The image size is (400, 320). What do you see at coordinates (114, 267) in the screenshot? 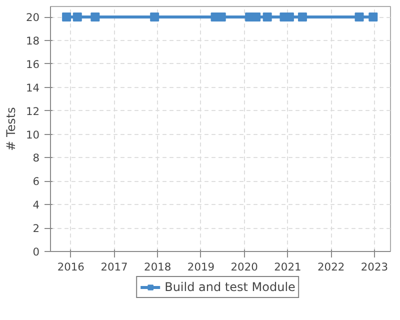
I see `x-tick-label: 2017` at bounding box center [114, 267].